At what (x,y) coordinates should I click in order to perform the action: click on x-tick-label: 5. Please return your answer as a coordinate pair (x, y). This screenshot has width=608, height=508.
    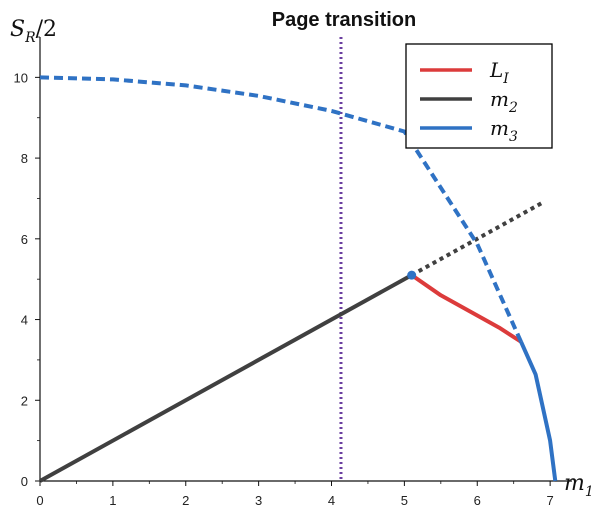
    Looking at the image, I should click on (404, 500).